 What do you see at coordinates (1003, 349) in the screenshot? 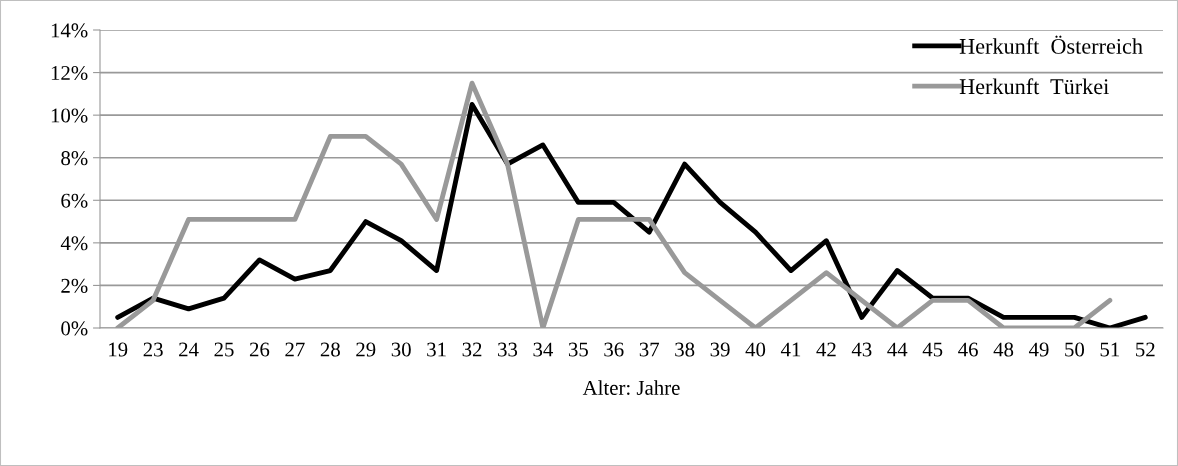
I see `x-tick-label: 48` at bounding box center [1003, 349].